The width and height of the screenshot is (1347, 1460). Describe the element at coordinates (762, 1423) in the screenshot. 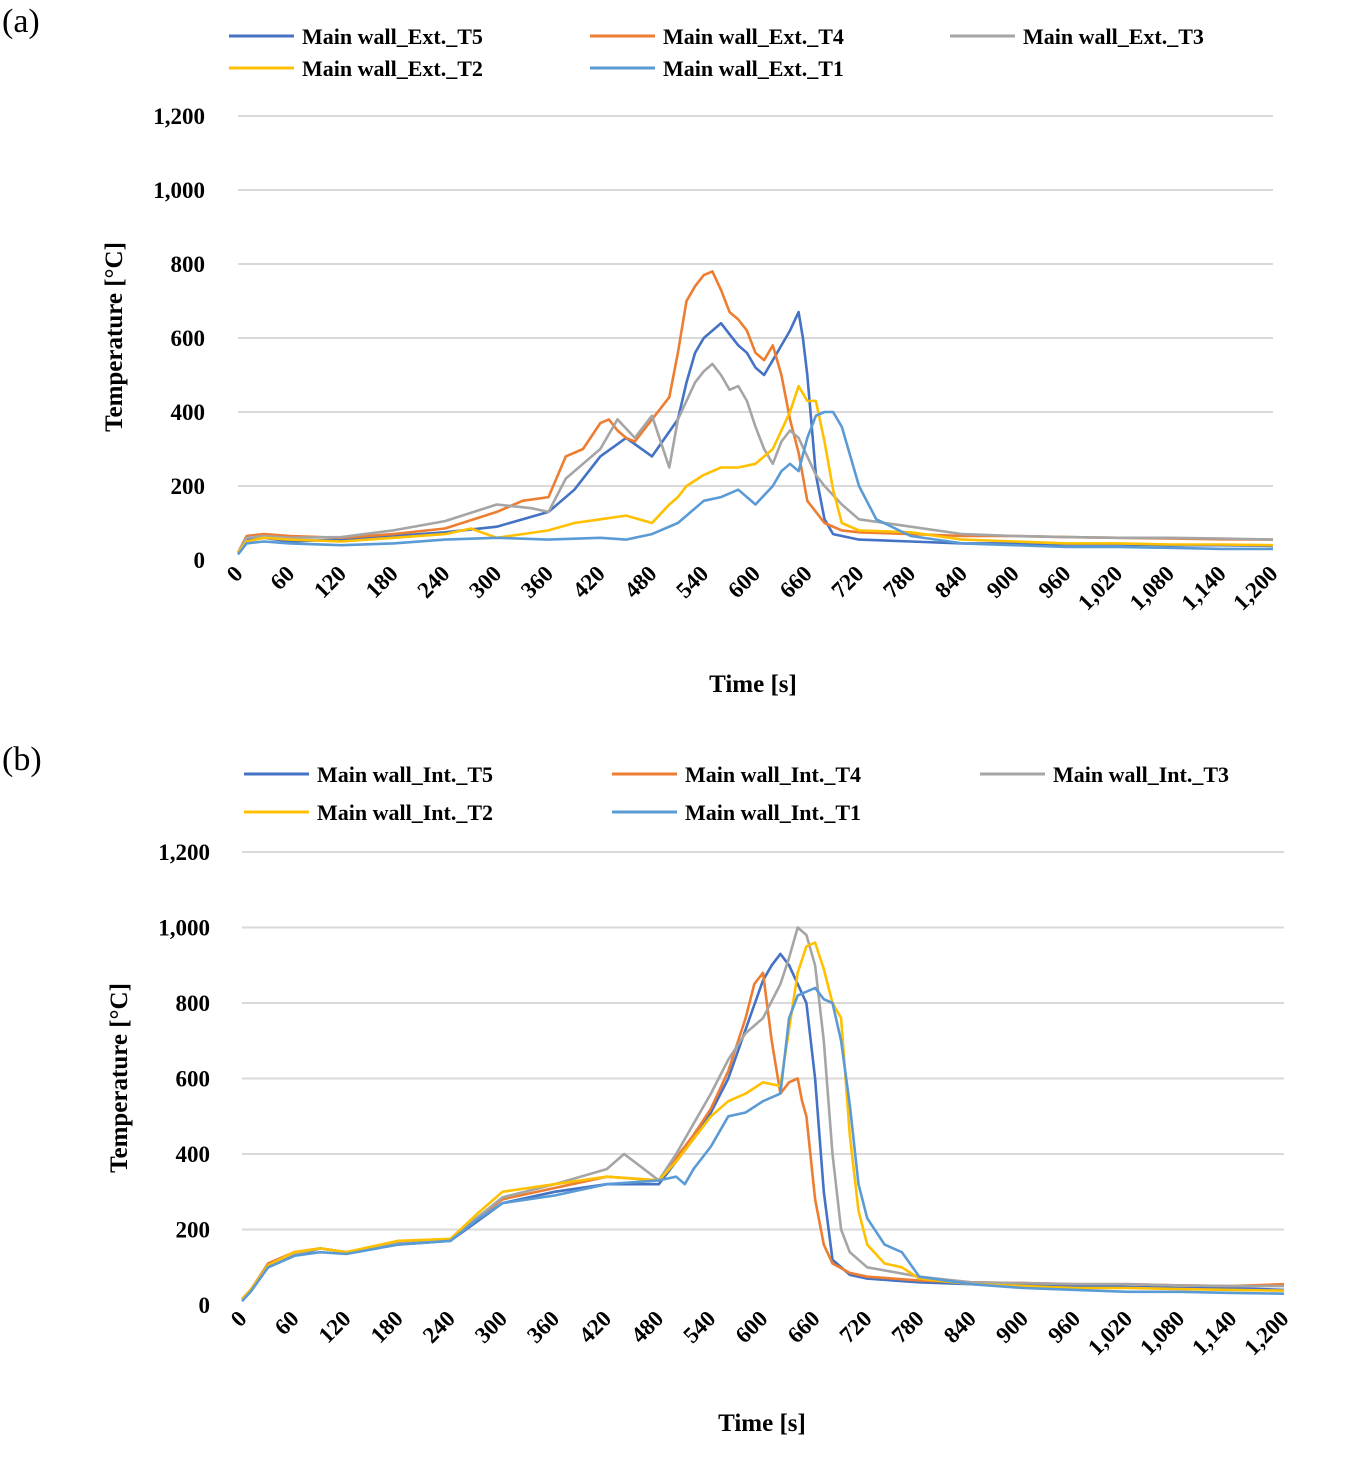

I see `x-axis-title-b: Time [s]` at that location.